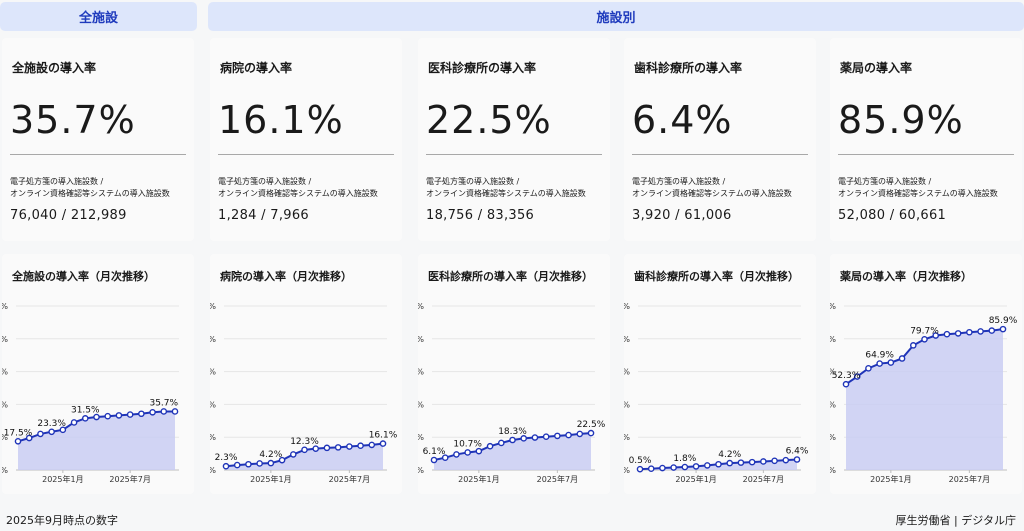  I want to click on x-tick-label: 2025年7月, so click(763, 479).